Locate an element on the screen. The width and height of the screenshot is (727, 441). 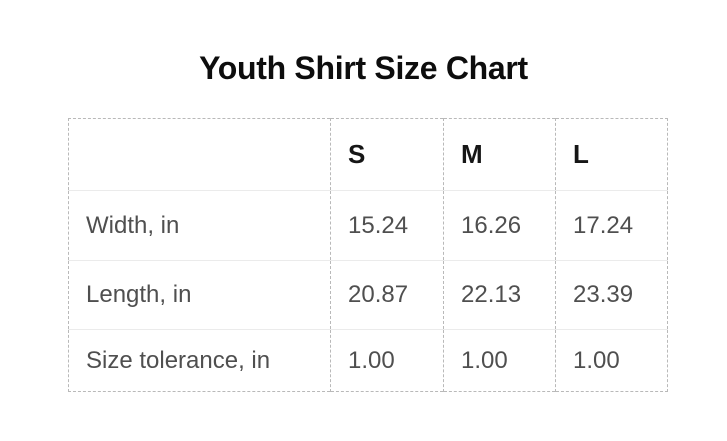
column-header-m: M is located at coordinates (499, 154).